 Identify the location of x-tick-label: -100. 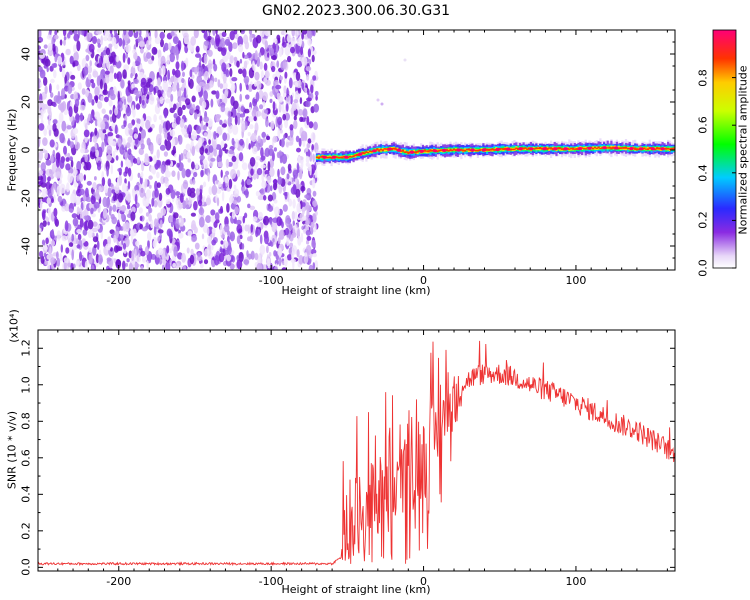
(271, 581).